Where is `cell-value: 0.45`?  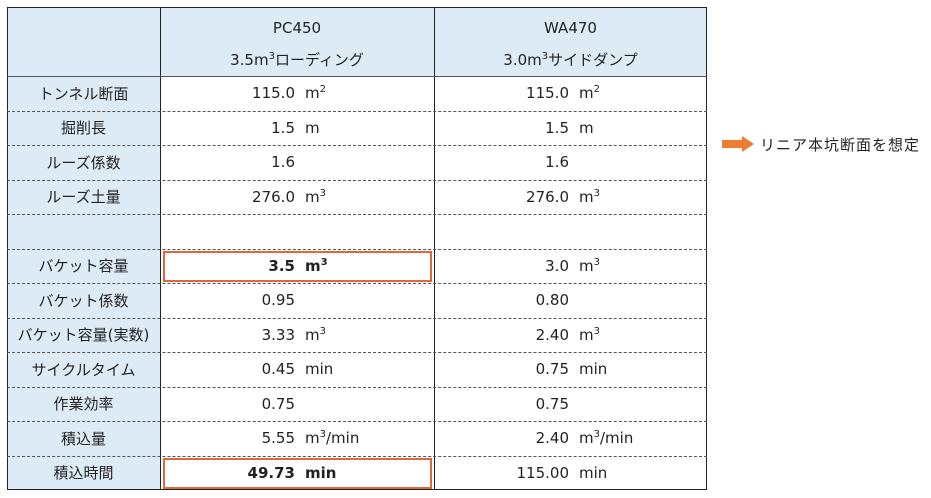 cell-value: 0.45 is located at coordinates (278, 369).